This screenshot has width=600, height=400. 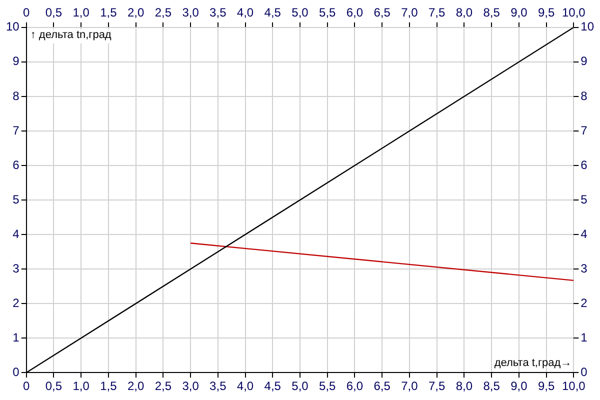 What do you see at coordinates (16, 61) in the screenshot?
I see `y-tick-label: 9` at bounding box center [16, 61].